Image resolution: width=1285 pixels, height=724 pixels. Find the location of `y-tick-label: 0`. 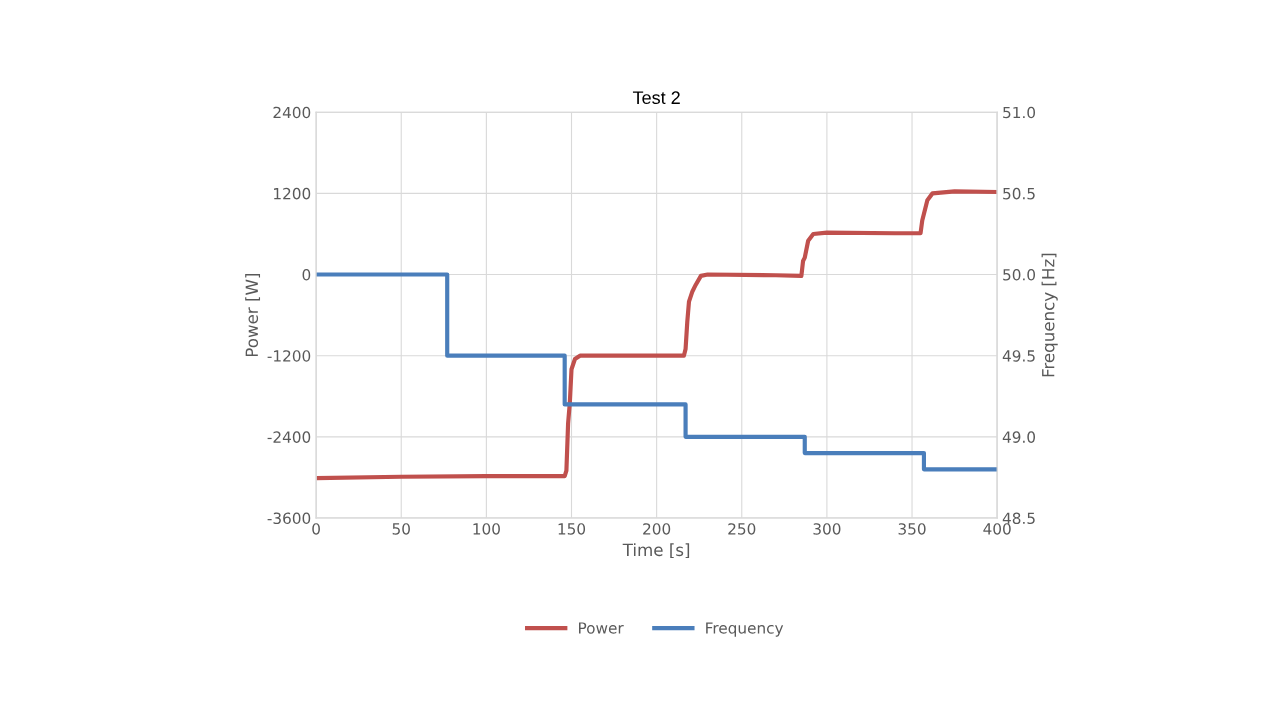

y-tick-label: 0 is located at coordinates (306, 275).